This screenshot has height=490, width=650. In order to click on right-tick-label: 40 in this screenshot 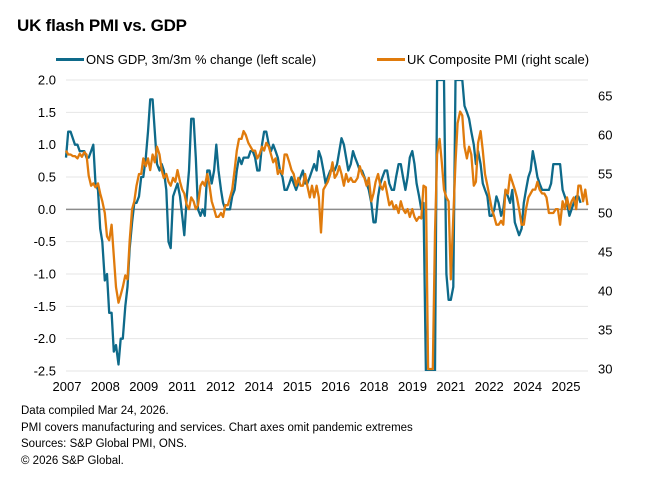, I will do `click(605, 291)`.